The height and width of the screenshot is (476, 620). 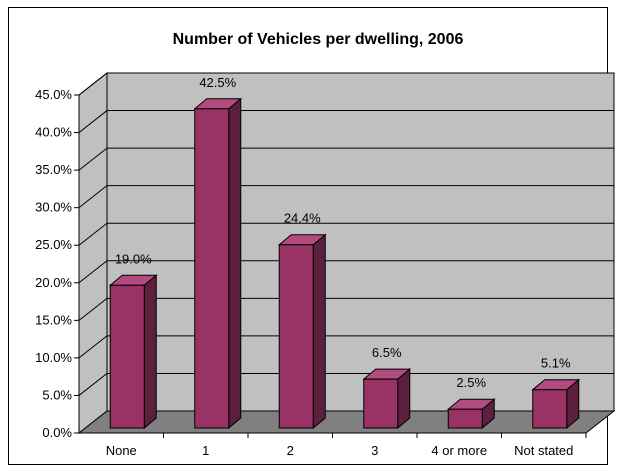 I want to click on x-tick-label: Not stated, so click(x=543, y=450).